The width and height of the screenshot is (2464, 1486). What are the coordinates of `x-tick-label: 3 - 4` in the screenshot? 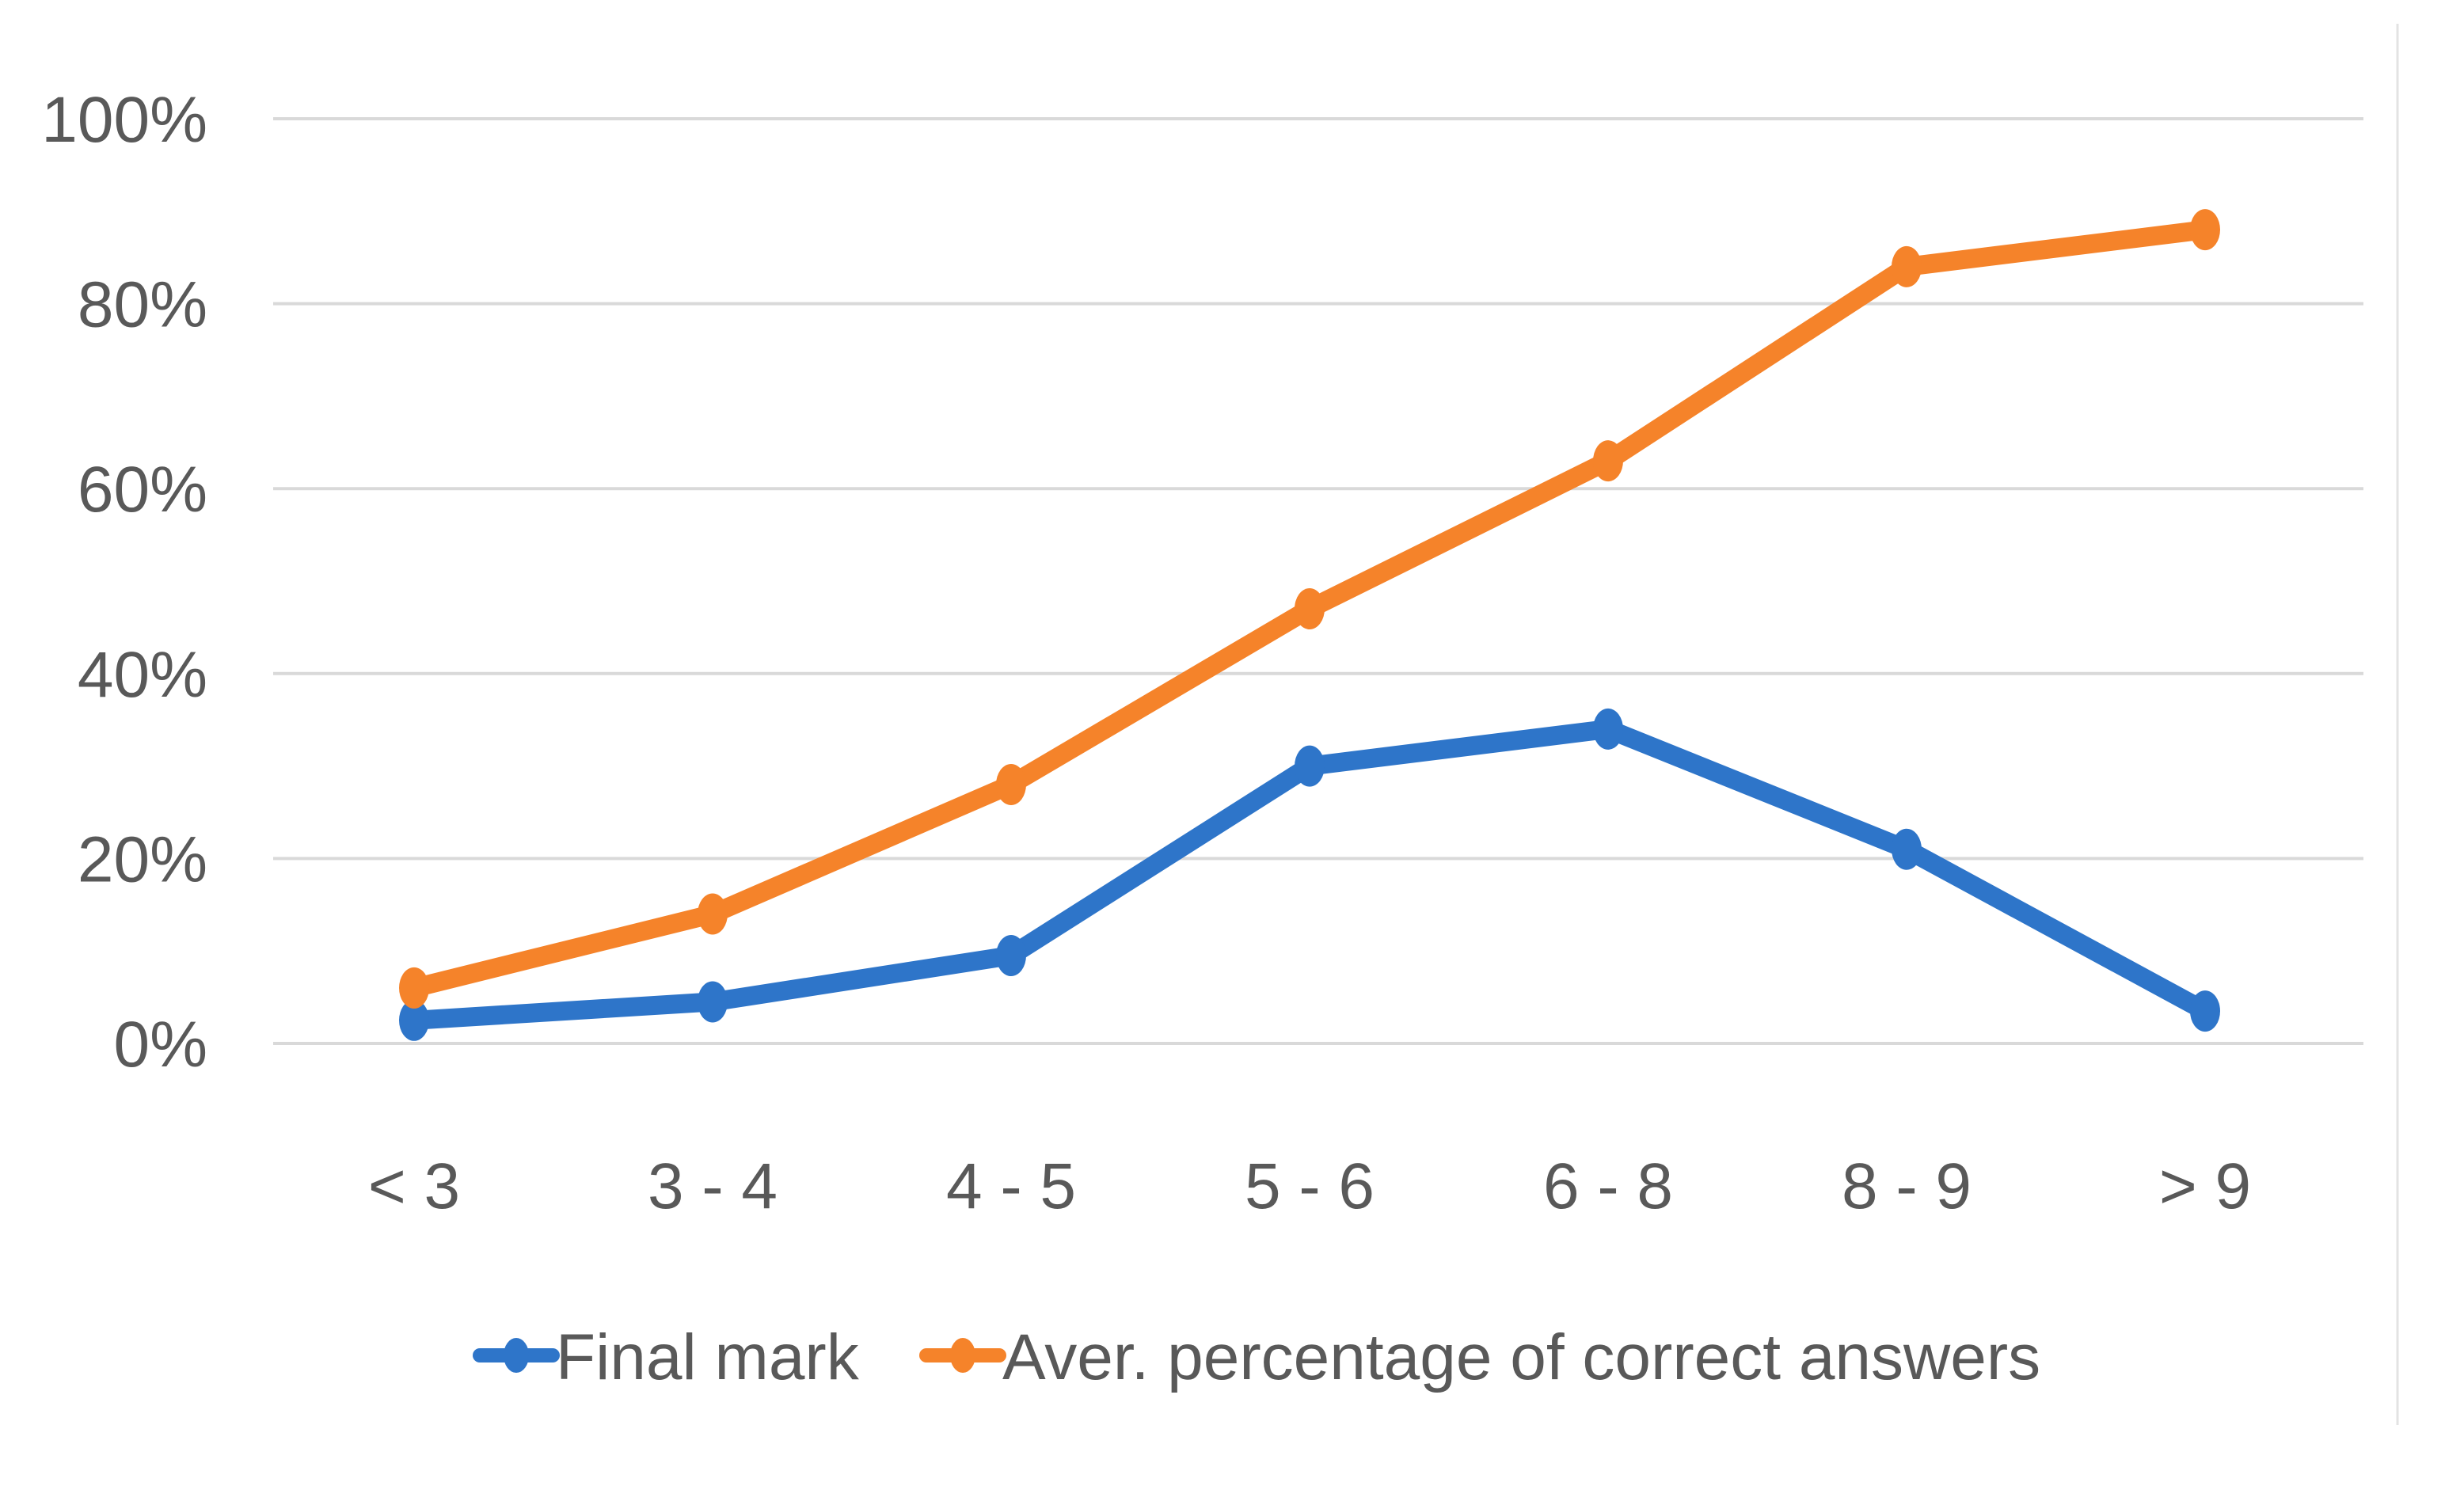 It's located at (713, 1186).